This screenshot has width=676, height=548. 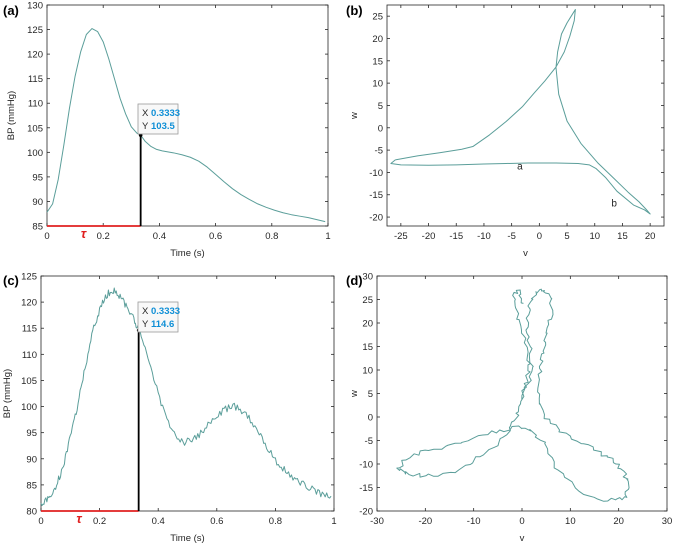 I want to click on x-tick-label-c-3: 0.6, so click(x=216, y=521).